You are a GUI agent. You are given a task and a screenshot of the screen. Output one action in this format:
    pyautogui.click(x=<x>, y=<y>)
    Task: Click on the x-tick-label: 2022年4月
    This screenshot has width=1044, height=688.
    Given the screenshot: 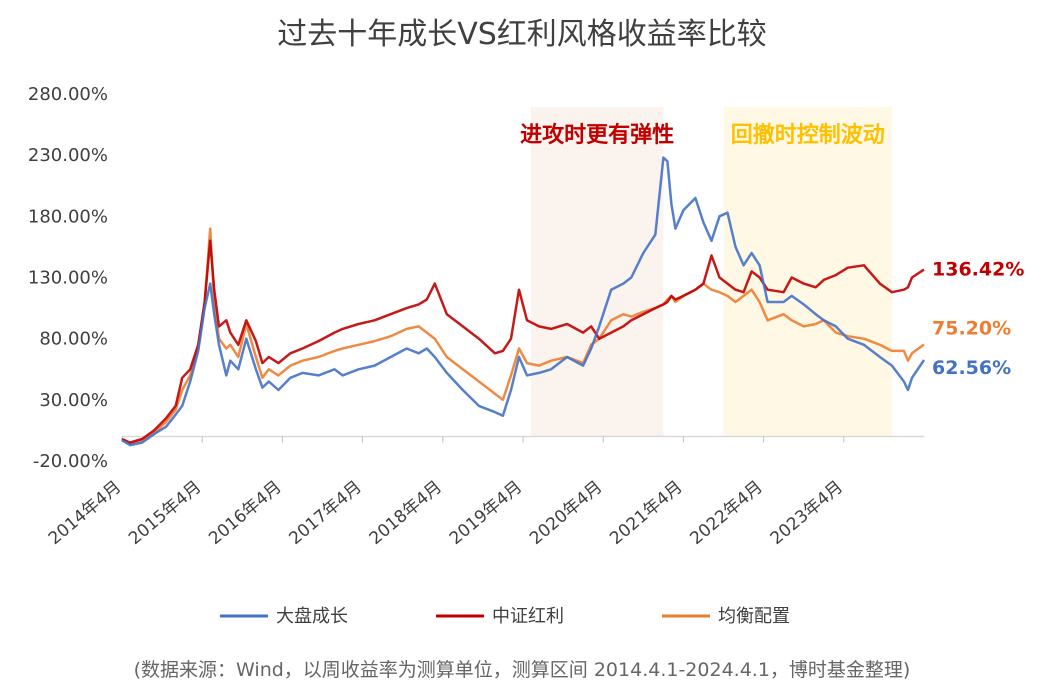 What is the action you would take?
    pyautogui.click(x=726, y=513)
    